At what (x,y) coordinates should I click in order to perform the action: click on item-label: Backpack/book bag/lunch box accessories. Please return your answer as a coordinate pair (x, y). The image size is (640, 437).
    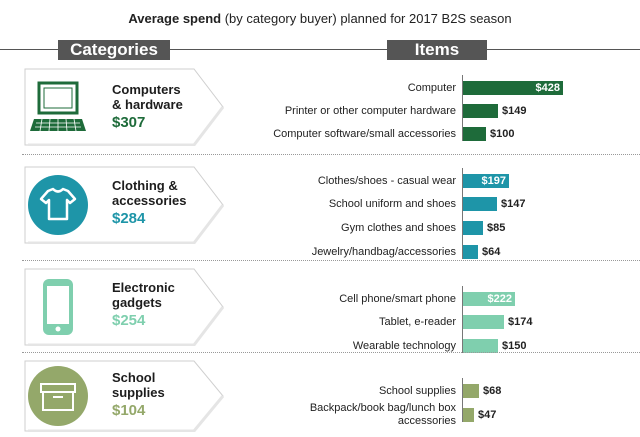
    Looking at the image, I should click on (383, 415).